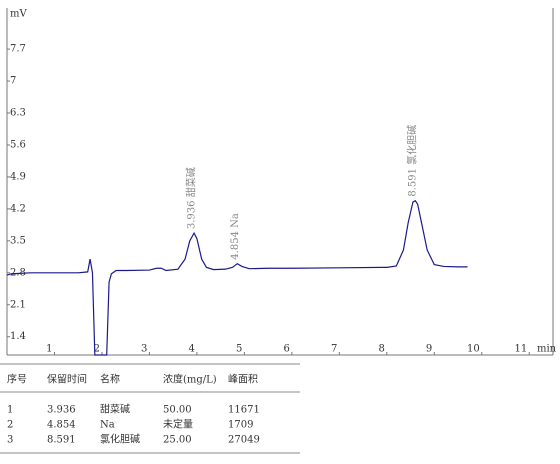 This screenshot has height=464, width=560. Describe the element at coordinates (521, 349) in the screenshot. I see `x-tick-label: 11` at that location.